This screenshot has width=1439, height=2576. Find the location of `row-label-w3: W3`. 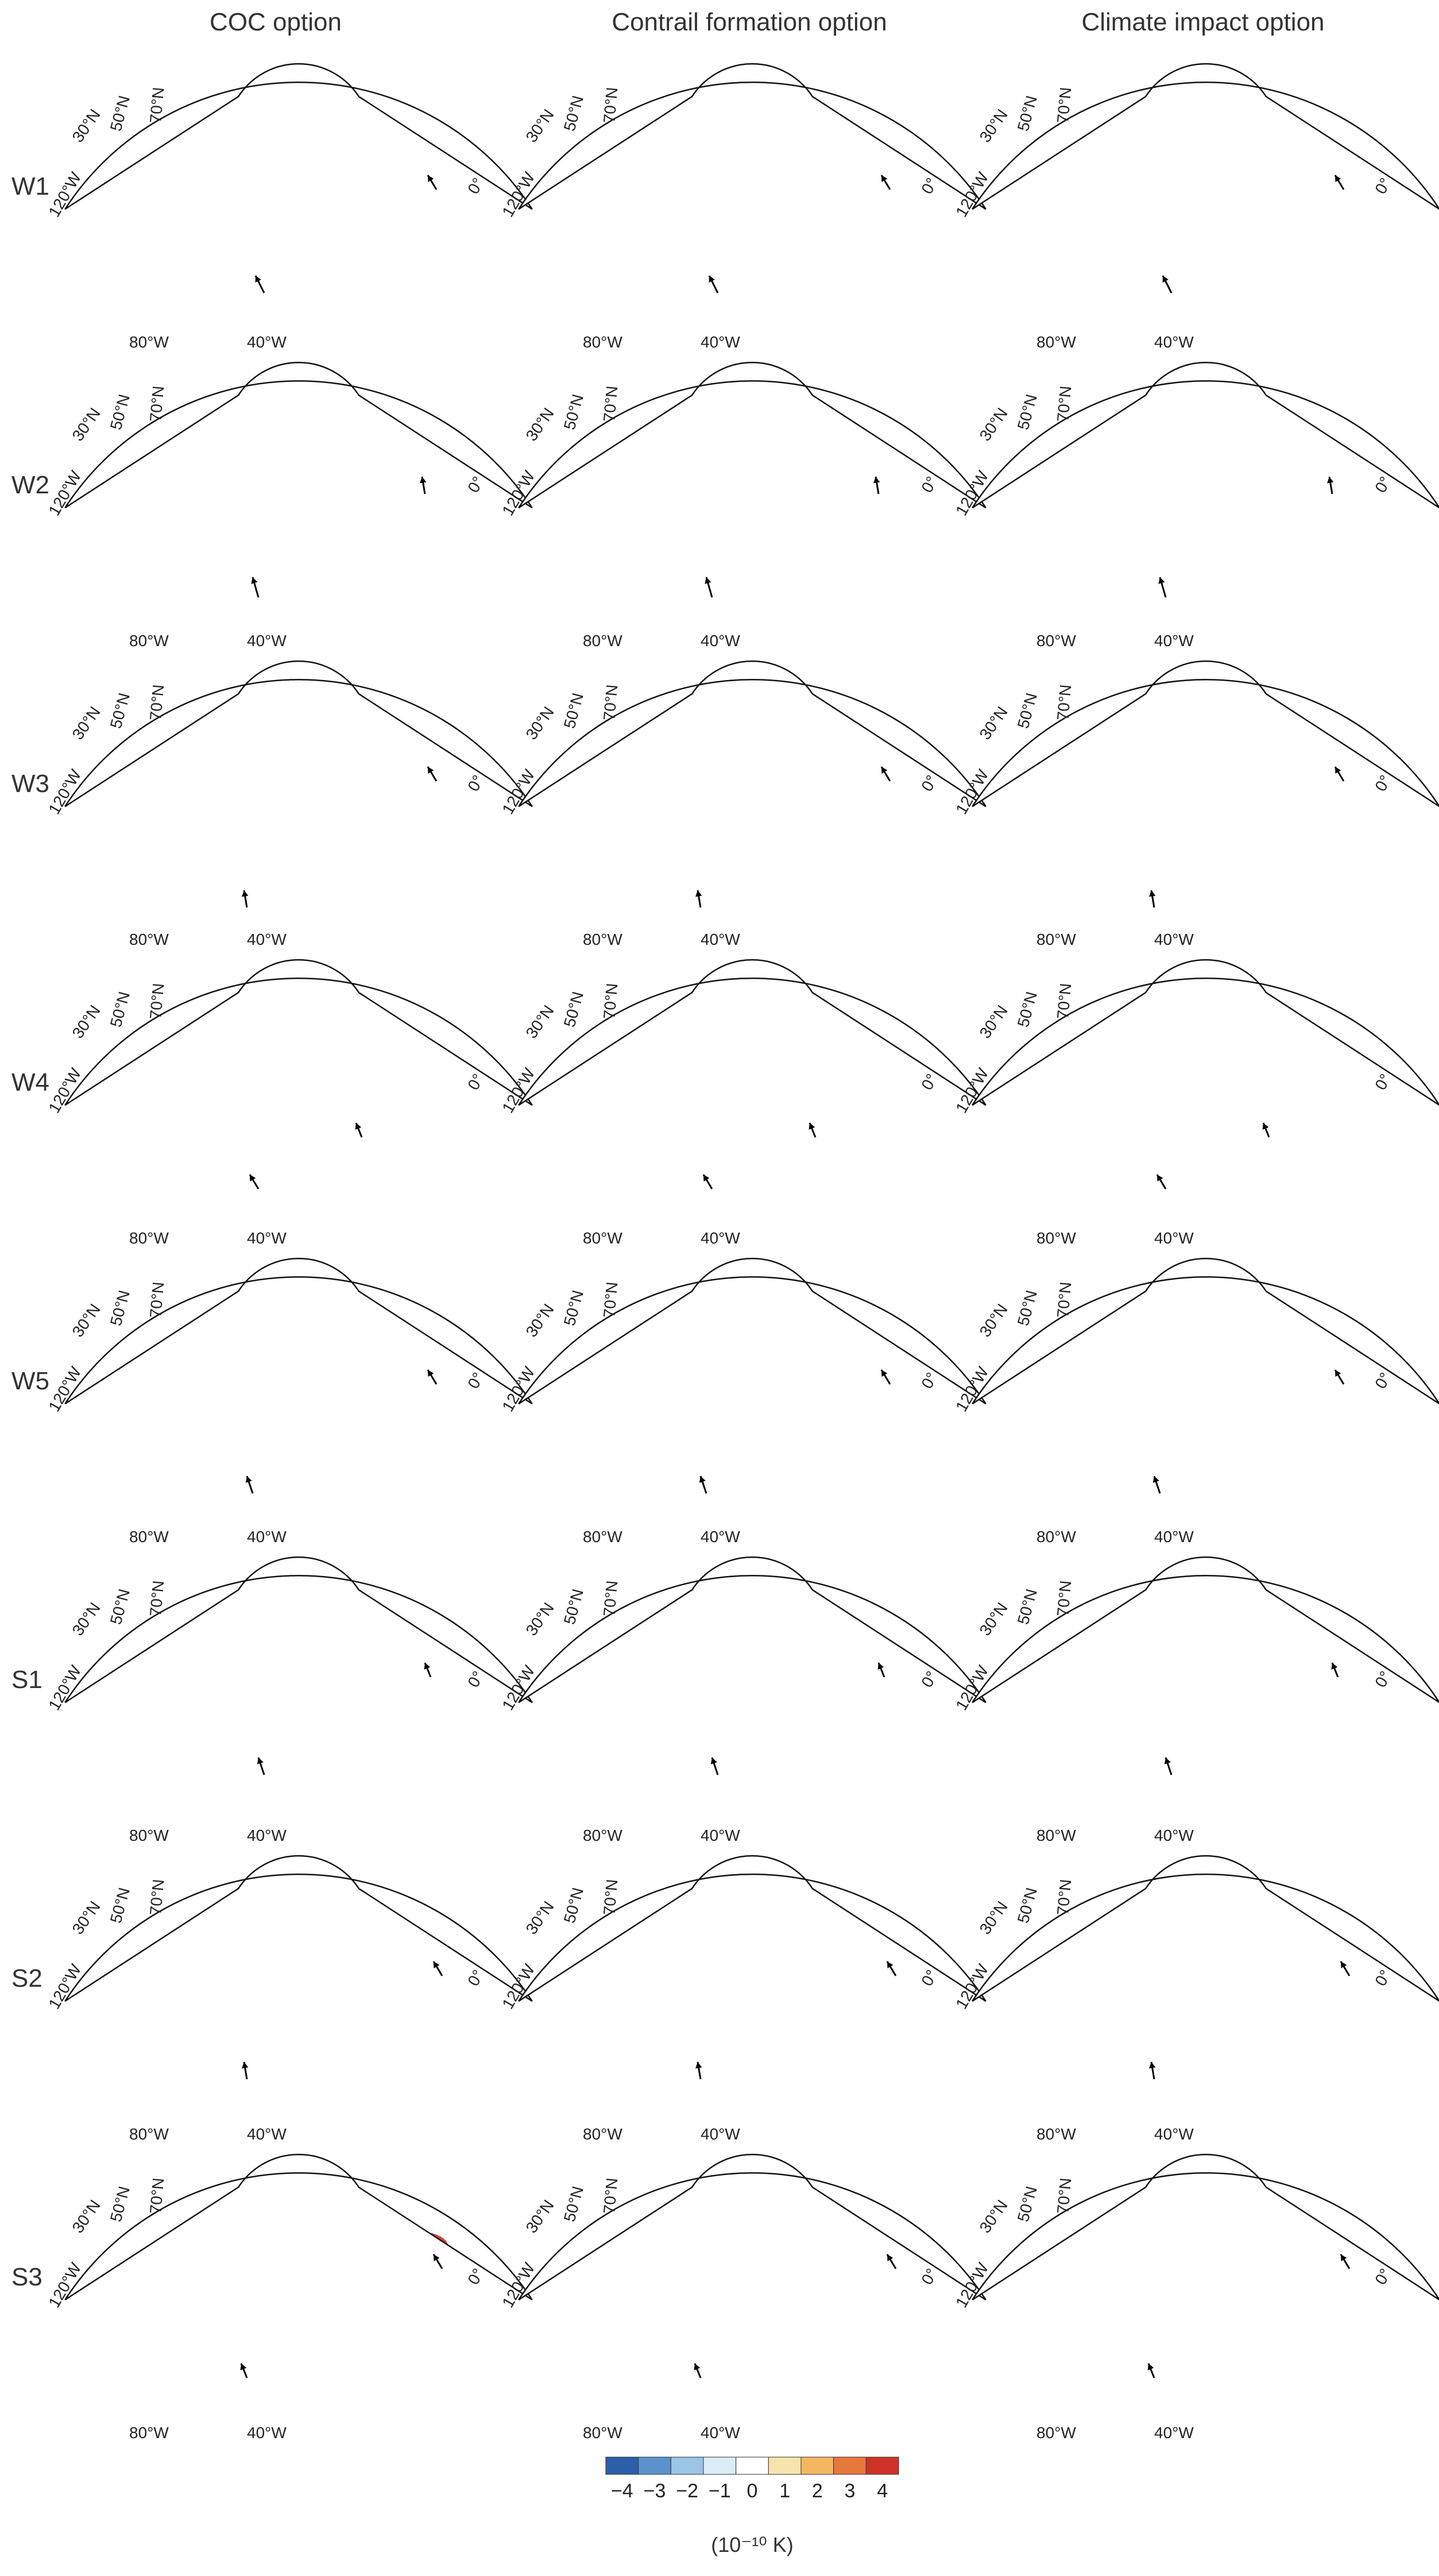

row-label-w3: W3 is located at coordinates (30, 784).